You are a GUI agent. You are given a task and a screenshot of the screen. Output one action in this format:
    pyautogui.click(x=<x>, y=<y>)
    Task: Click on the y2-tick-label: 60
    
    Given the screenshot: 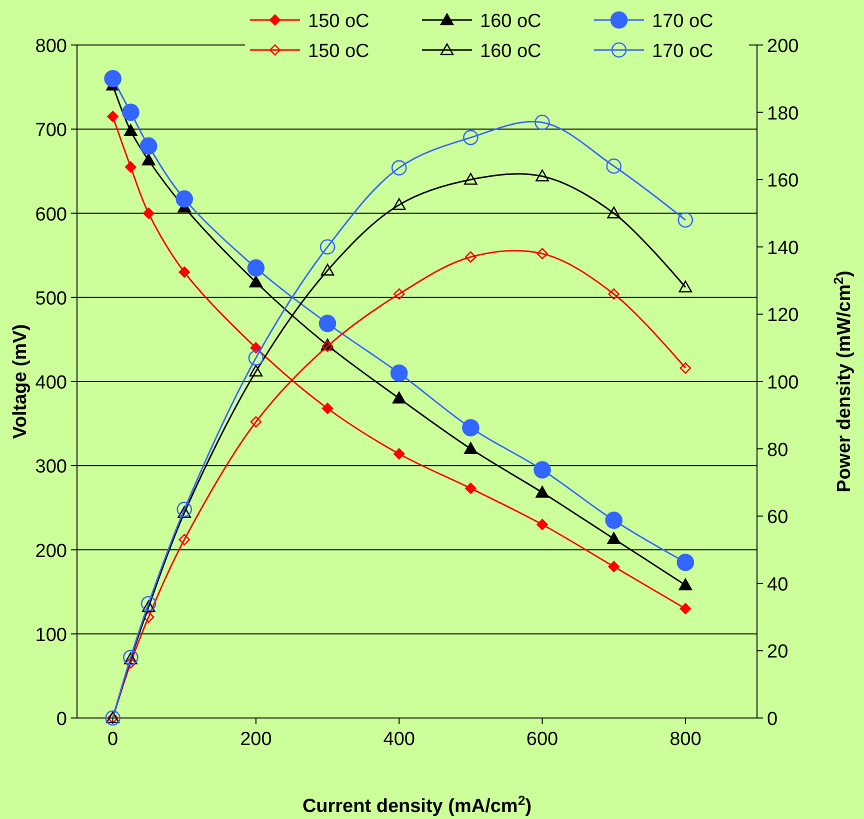 What is the action you would take?
    pyautogui.click(x=777, y=517)
    